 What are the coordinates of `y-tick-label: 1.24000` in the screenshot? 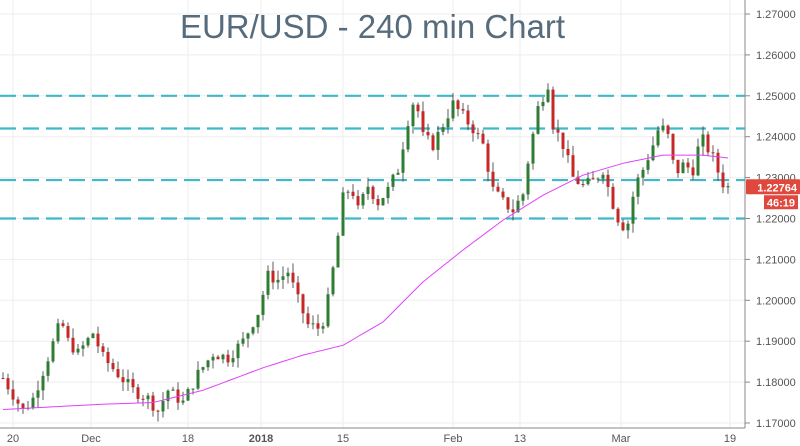 It's located at (776, 138).